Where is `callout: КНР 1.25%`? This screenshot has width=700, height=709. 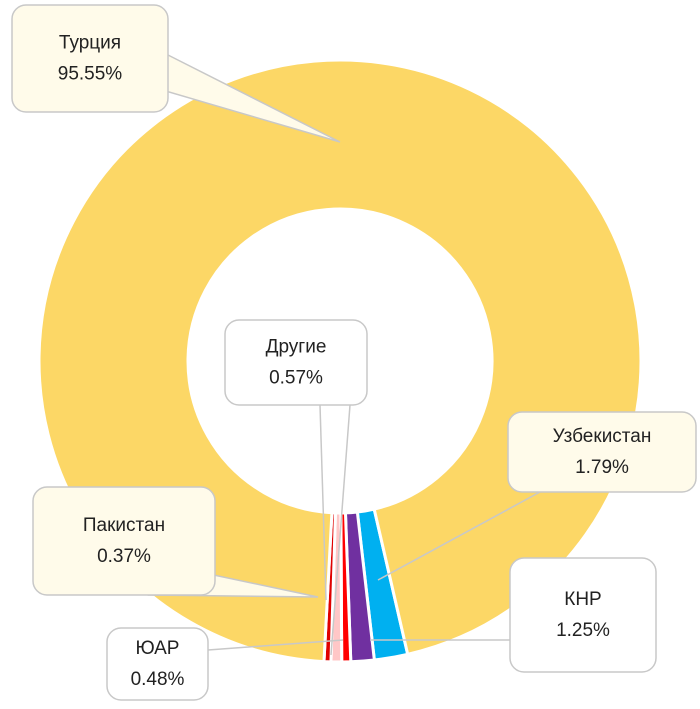 callout: КНР 1.25% is located at coordinates (513, 615).